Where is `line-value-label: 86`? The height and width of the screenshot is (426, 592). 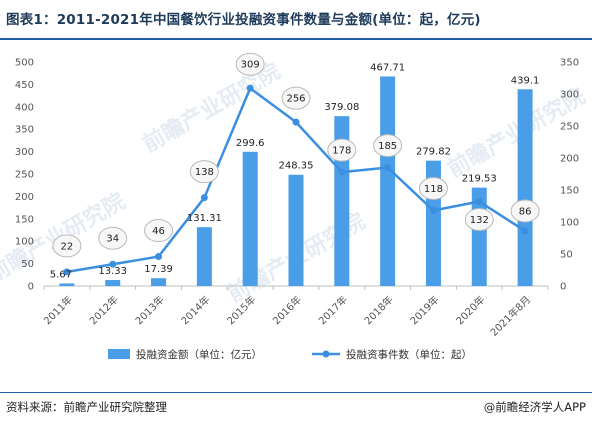 line-value-label: 86 is located at coordinates (525, 211).